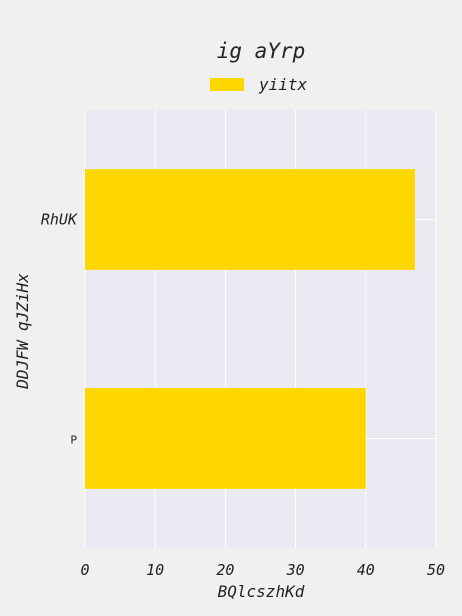 The height and width of the screenshot is (616, 462). Describe the element at coordinates (22, 331) in the screenshot. I see `y-axis-label: DDJFW qJZiHx` at that location.